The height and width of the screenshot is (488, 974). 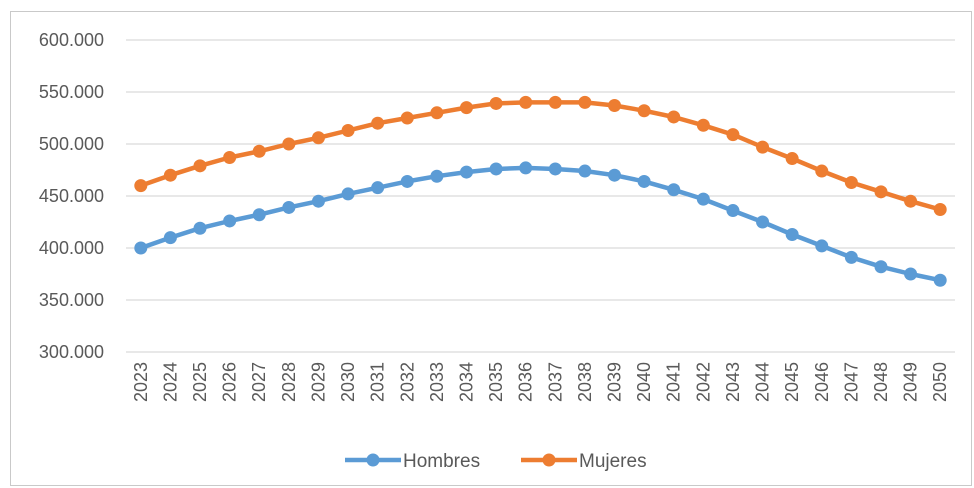 What do you see at coordinates (318, 382) in the screenshot?
I see `x-tick-label: 2029` at bounding box center [318, 382].